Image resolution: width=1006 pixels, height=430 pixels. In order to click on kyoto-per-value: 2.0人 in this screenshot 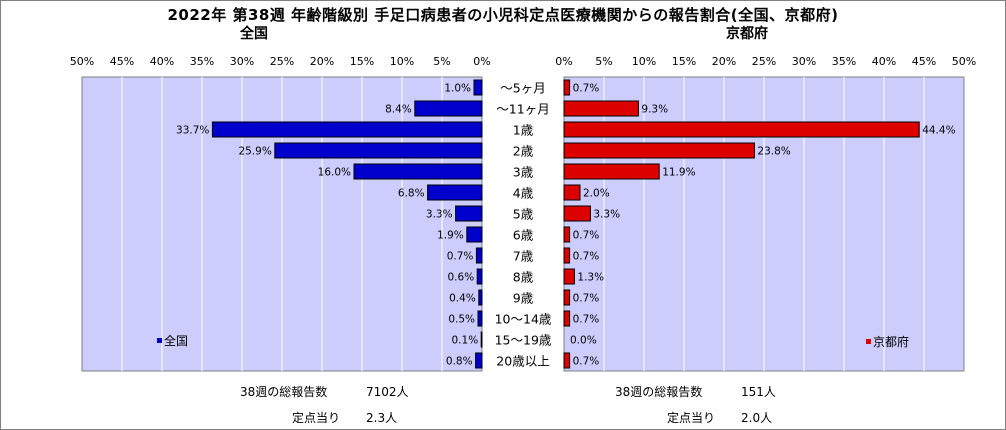, I will do `click(757, 418)`.